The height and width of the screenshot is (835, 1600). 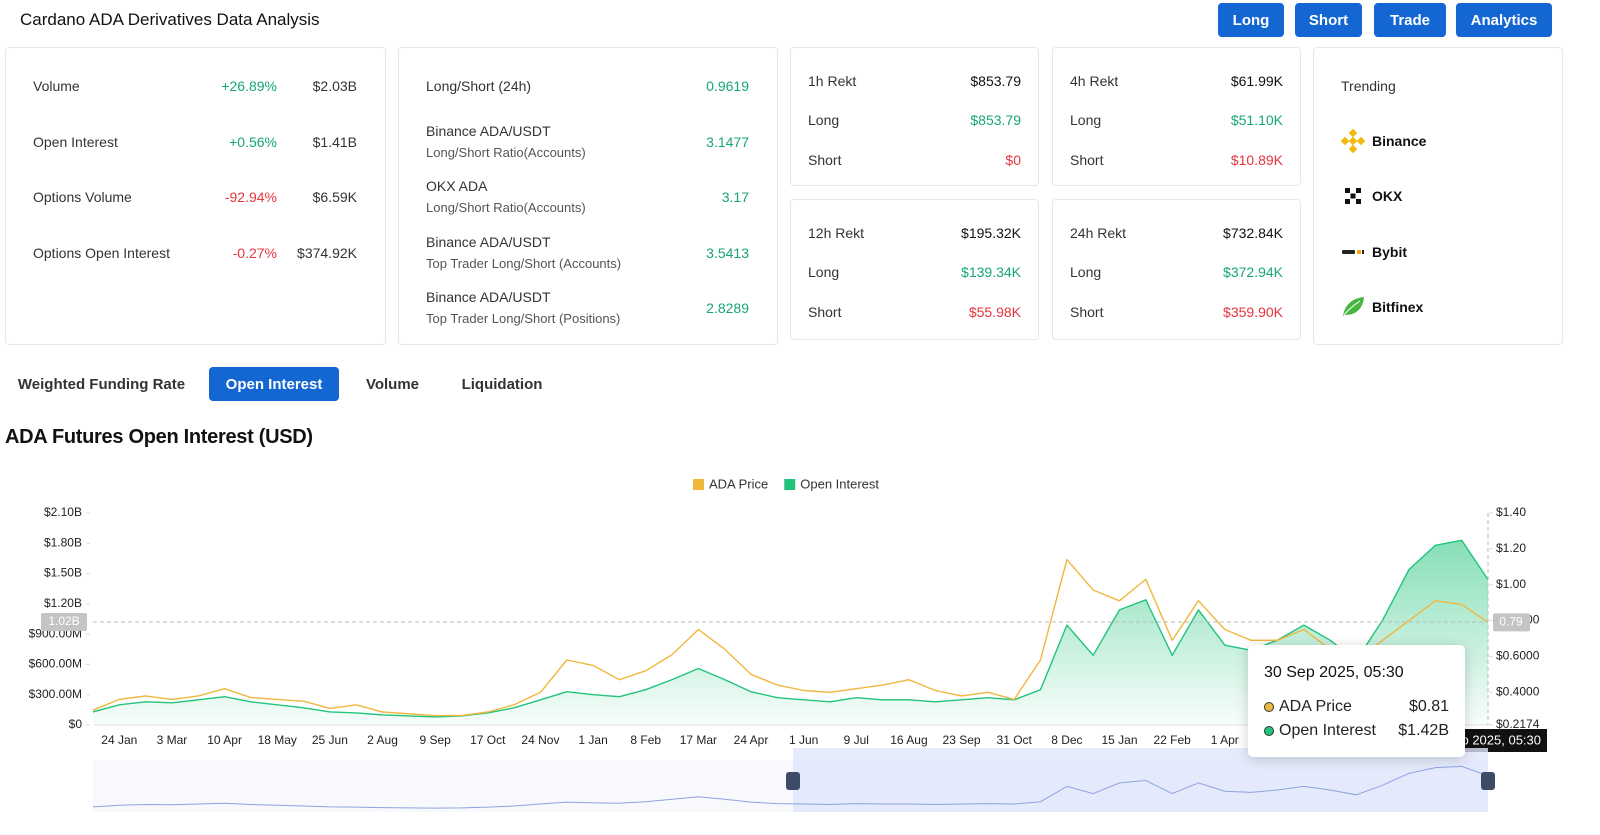 I want to click on x-tick-label: 1 Jun, so click(x=803, y=740).